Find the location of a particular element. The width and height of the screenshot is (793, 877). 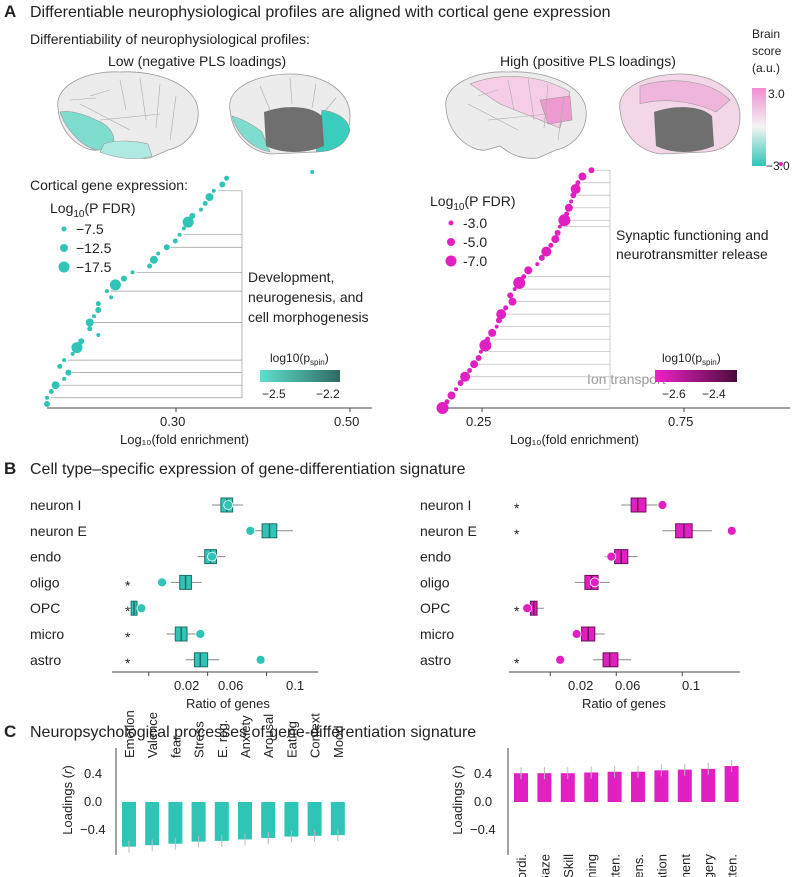

high-loadings-label: High (positive PLS loadings) is located at coordinates (588, 61).